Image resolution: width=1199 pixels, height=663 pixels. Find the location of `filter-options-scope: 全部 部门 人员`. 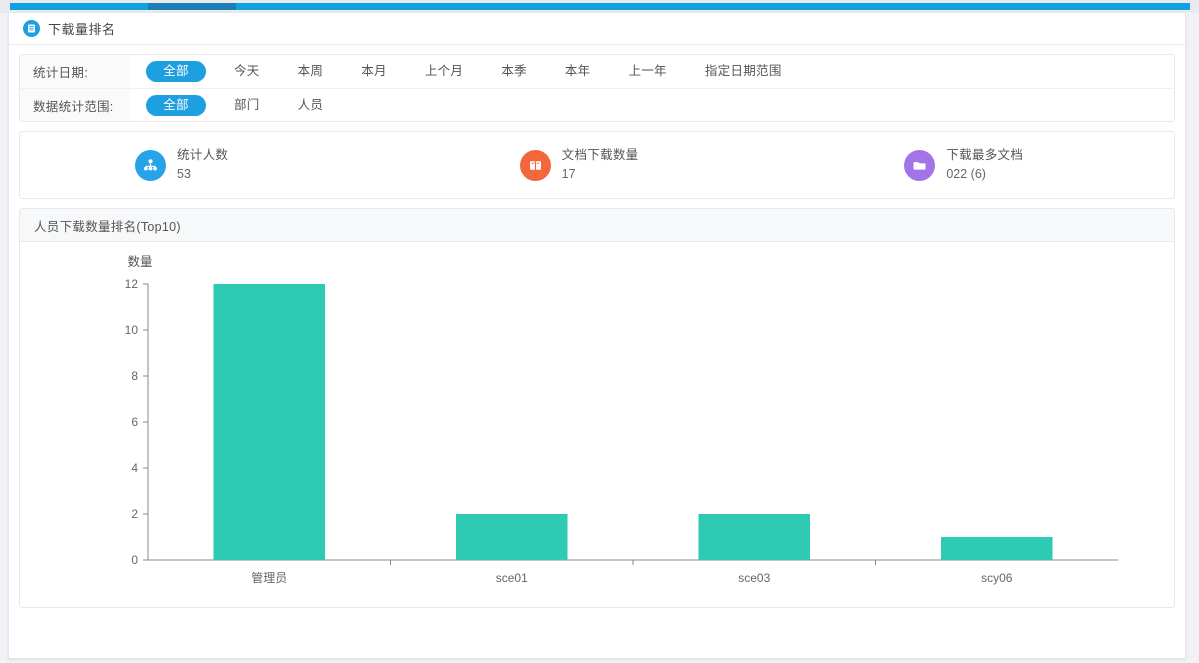

filter-options-scope: 全部 部门 人员 is located at coordinates (240, 105).